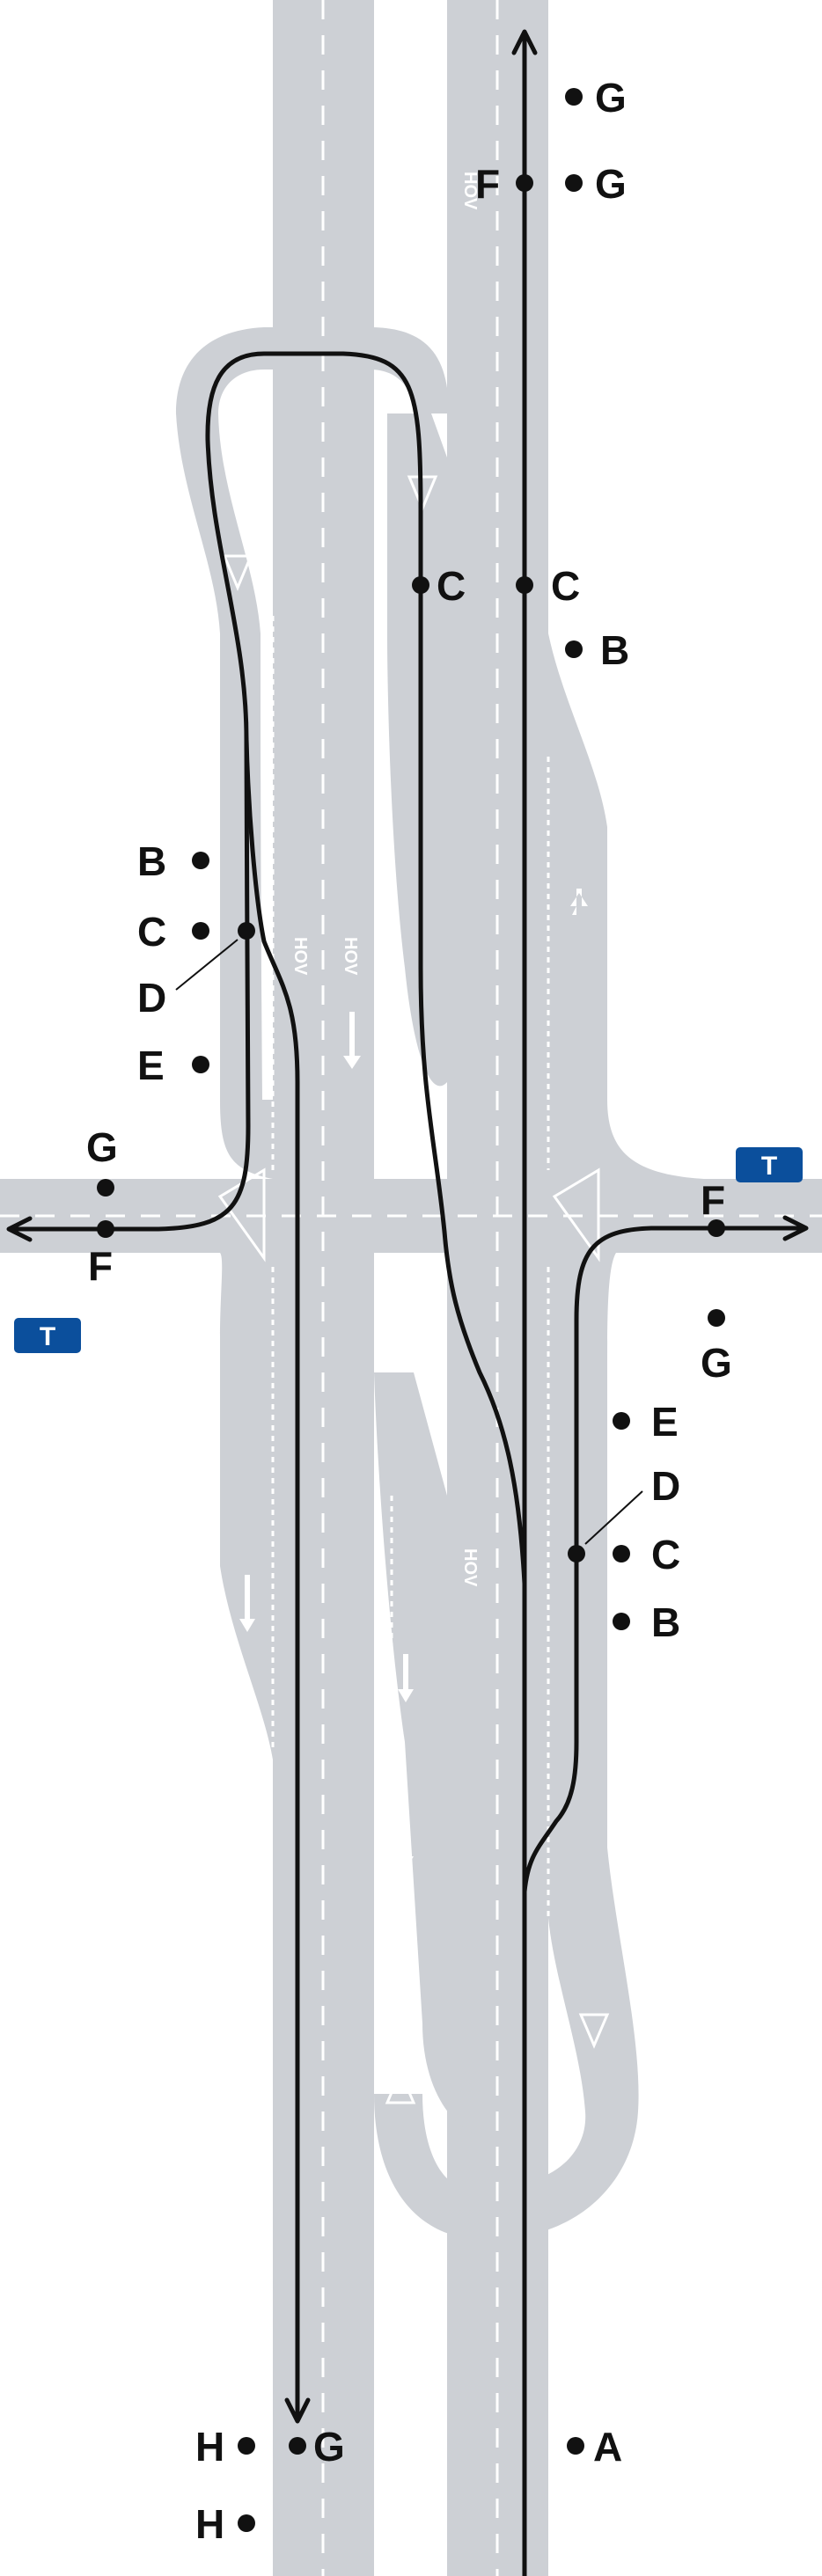  Describe the element at coordinates (312, 370) in the screenshot. I see `upper-uturn-loop` at that location.